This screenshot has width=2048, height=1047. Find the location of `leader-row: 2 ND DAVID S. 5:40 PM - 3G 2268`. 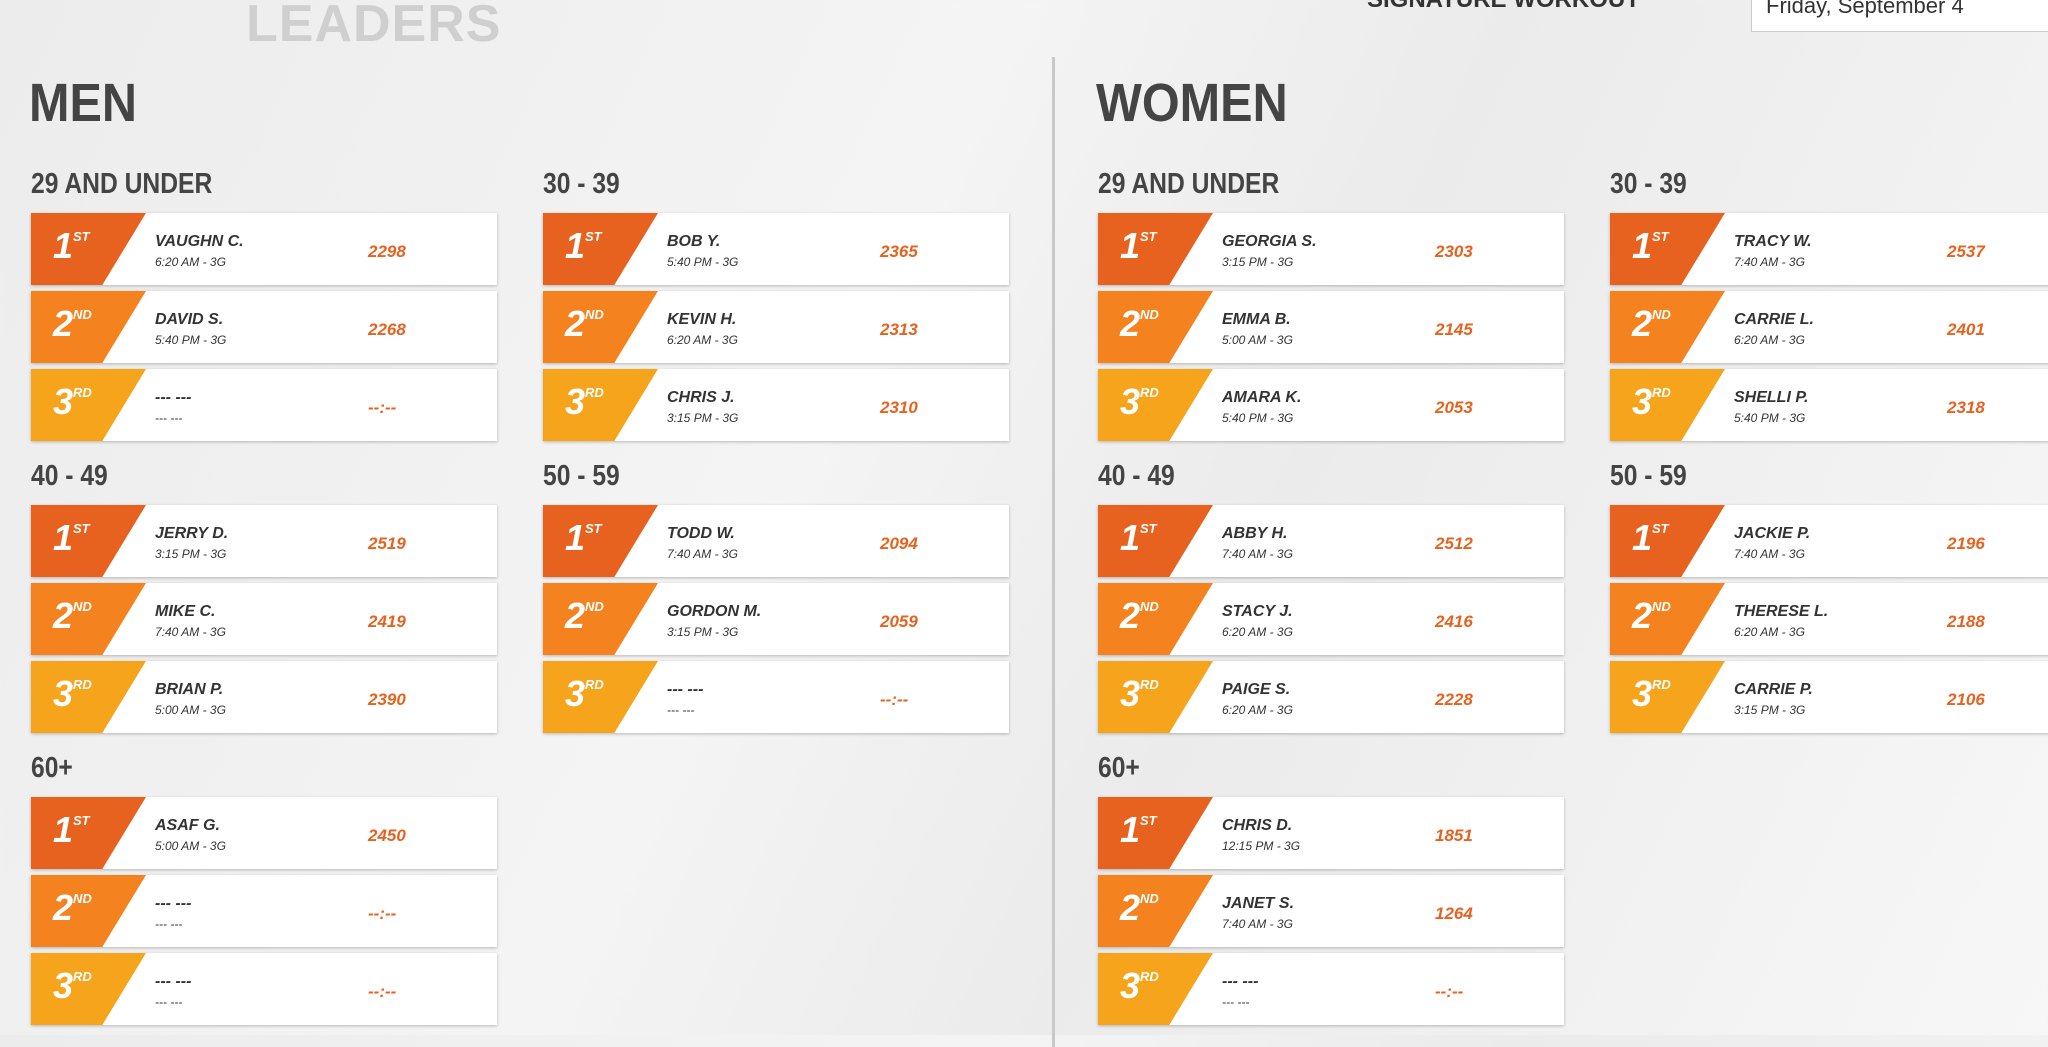

leader-row: 2 ND DAVID S. 5:40 PM - 3G 2268 is located at coordinates (264, 327).